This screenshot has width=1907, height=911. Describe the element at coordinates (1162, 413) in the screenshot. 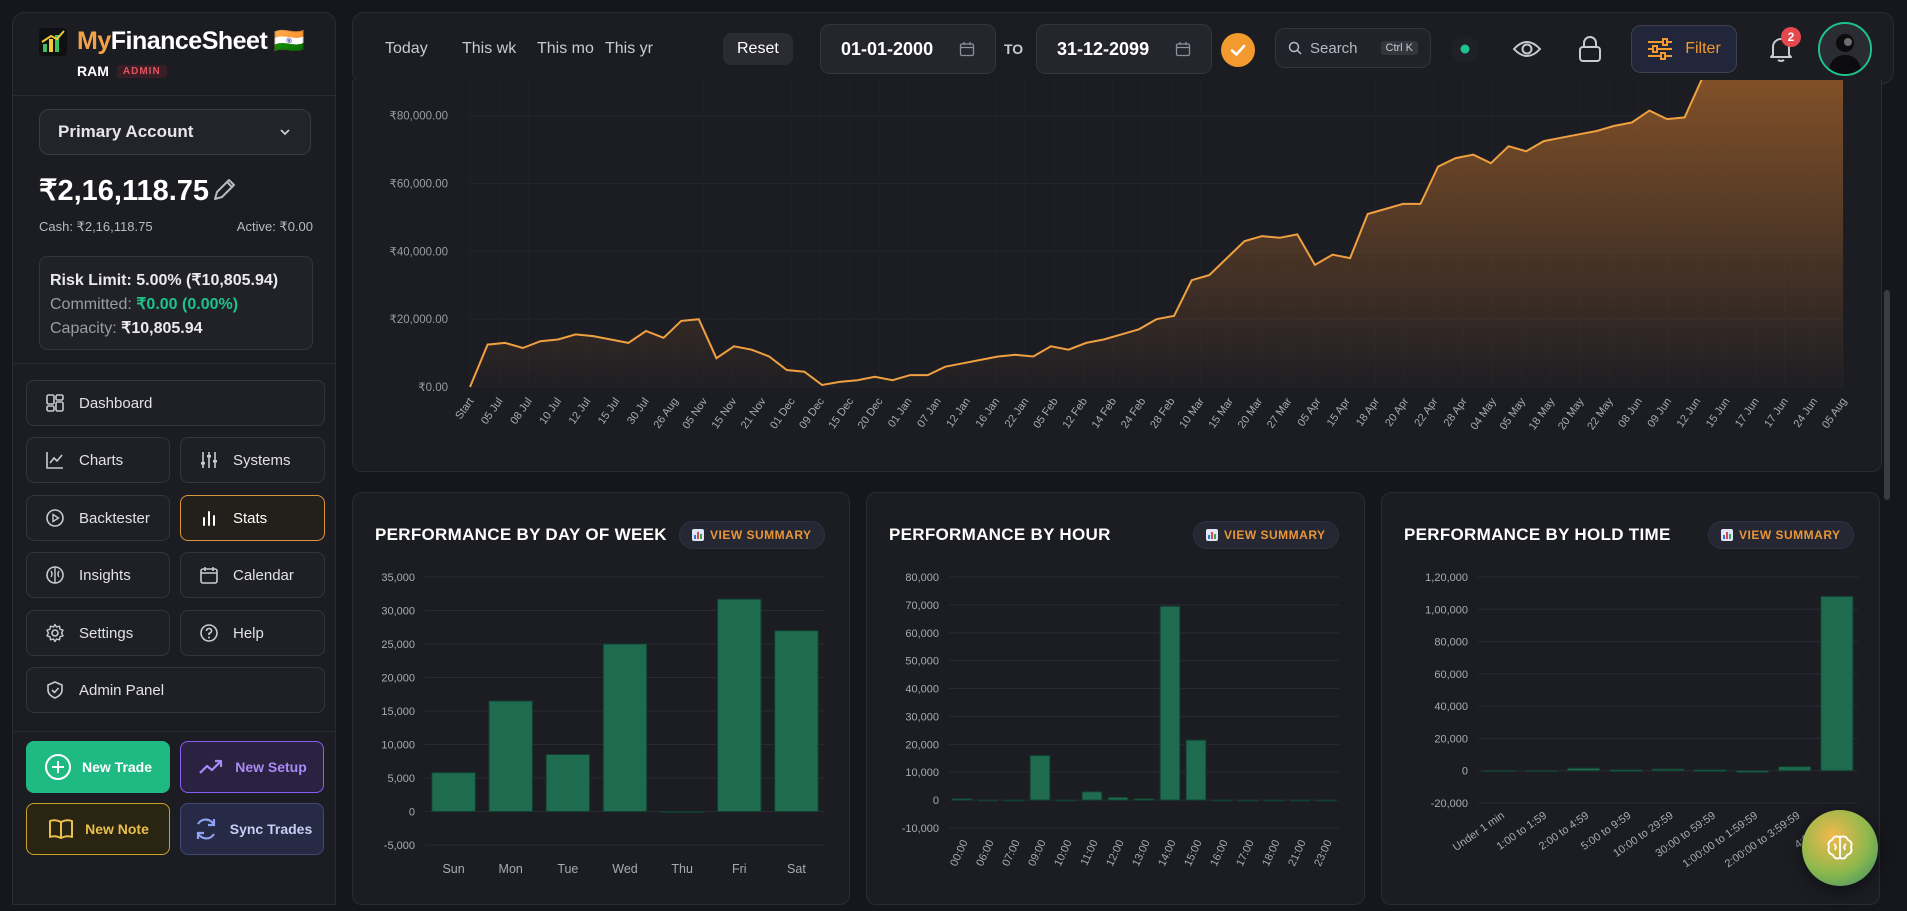

I see `equity-x-tick: 28 Feb` at that location.